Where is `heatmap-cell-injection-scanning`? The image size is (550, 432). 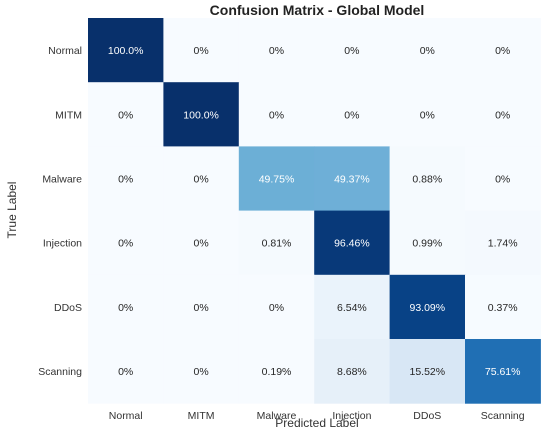 heatmap-cell-injection-scanning is located at coordinates (503, 243).